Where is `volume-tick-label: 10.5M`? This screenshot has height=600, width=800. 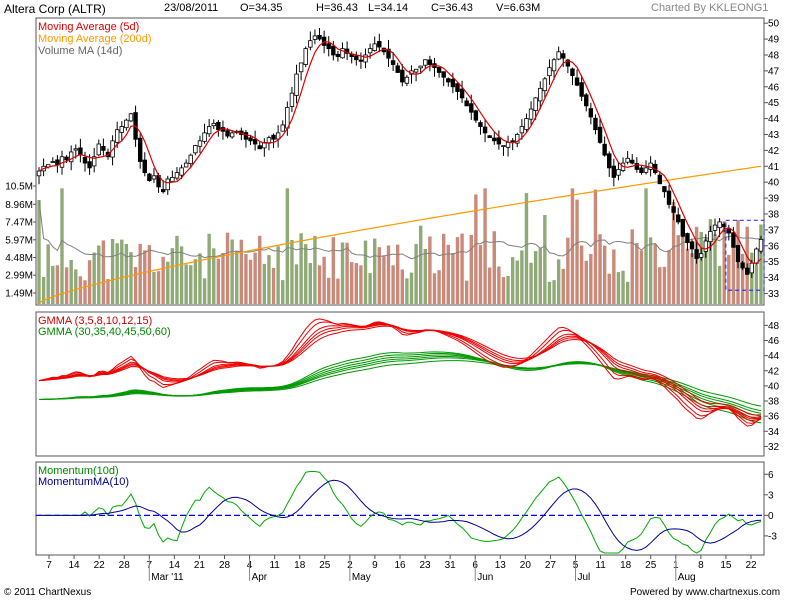
volume-tick-label: 10.5M is located at coordinates (19, 187).